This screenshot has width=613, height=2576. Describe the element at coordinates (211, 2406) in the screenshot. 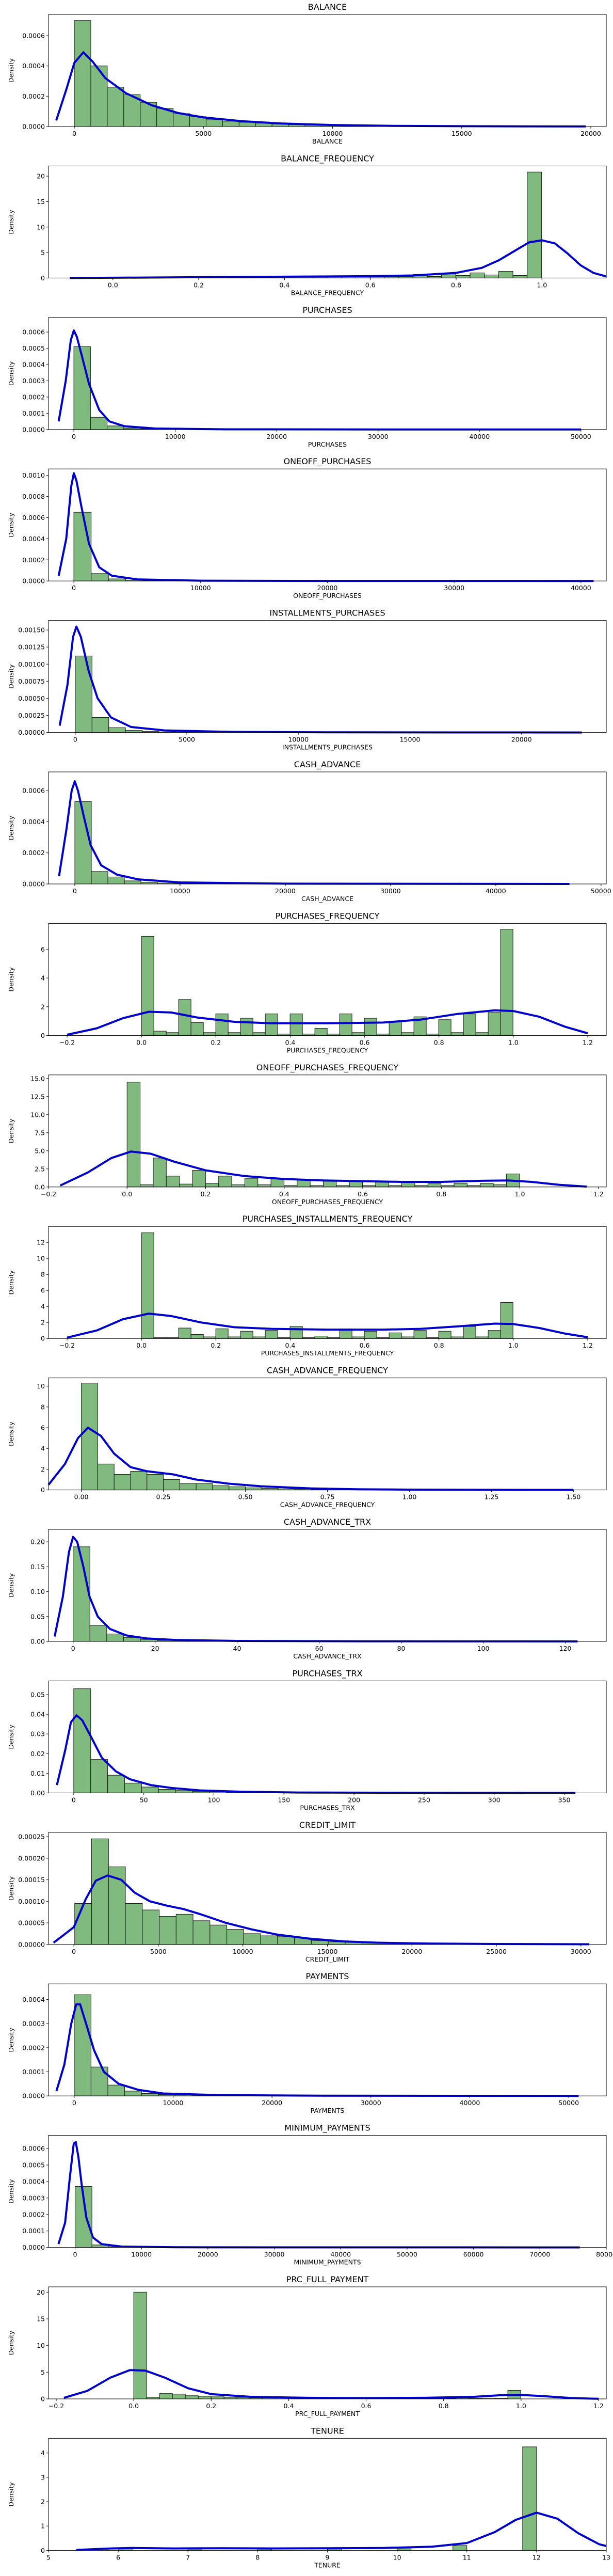

I see `prc-full-payment-x-tick-label: 0.2` at that location.